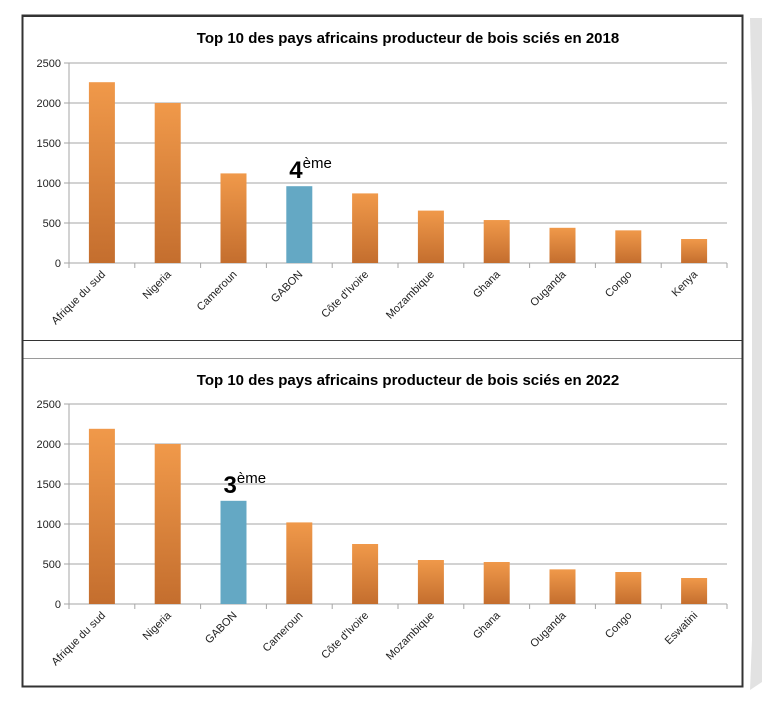  Describe the element at coordinates (230, 485) in the screenshot. I see `rank-number: 3` at that location.